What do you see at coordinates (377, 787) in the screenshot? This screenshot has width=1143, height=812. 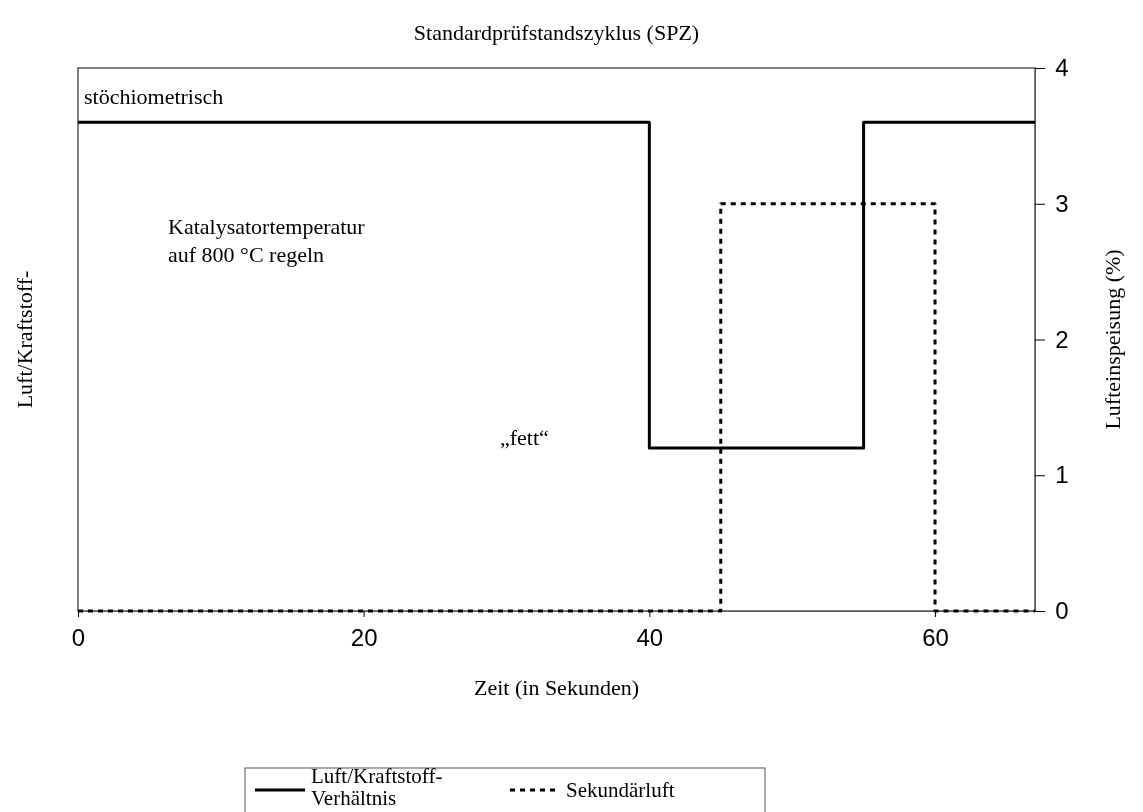 I see `legend-label: Luft/Kraftstoff-Verhältnis` at bounding box center [377, 787].